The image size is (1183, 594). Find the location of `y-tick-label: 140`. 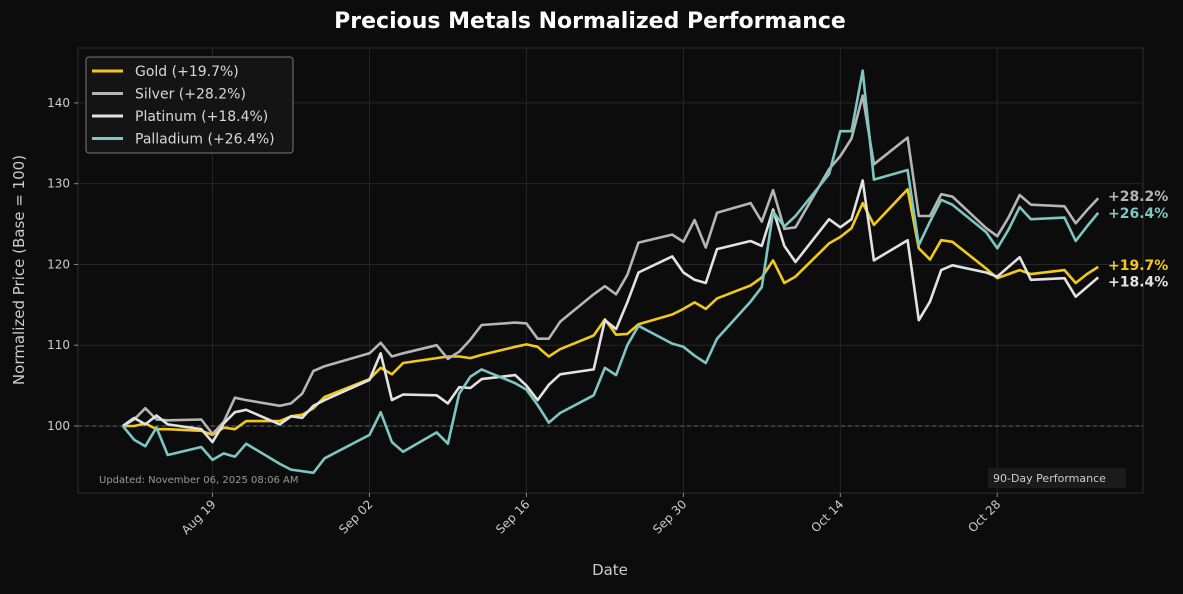

y-tick-label: 140 is located at coordinates (58, 103).